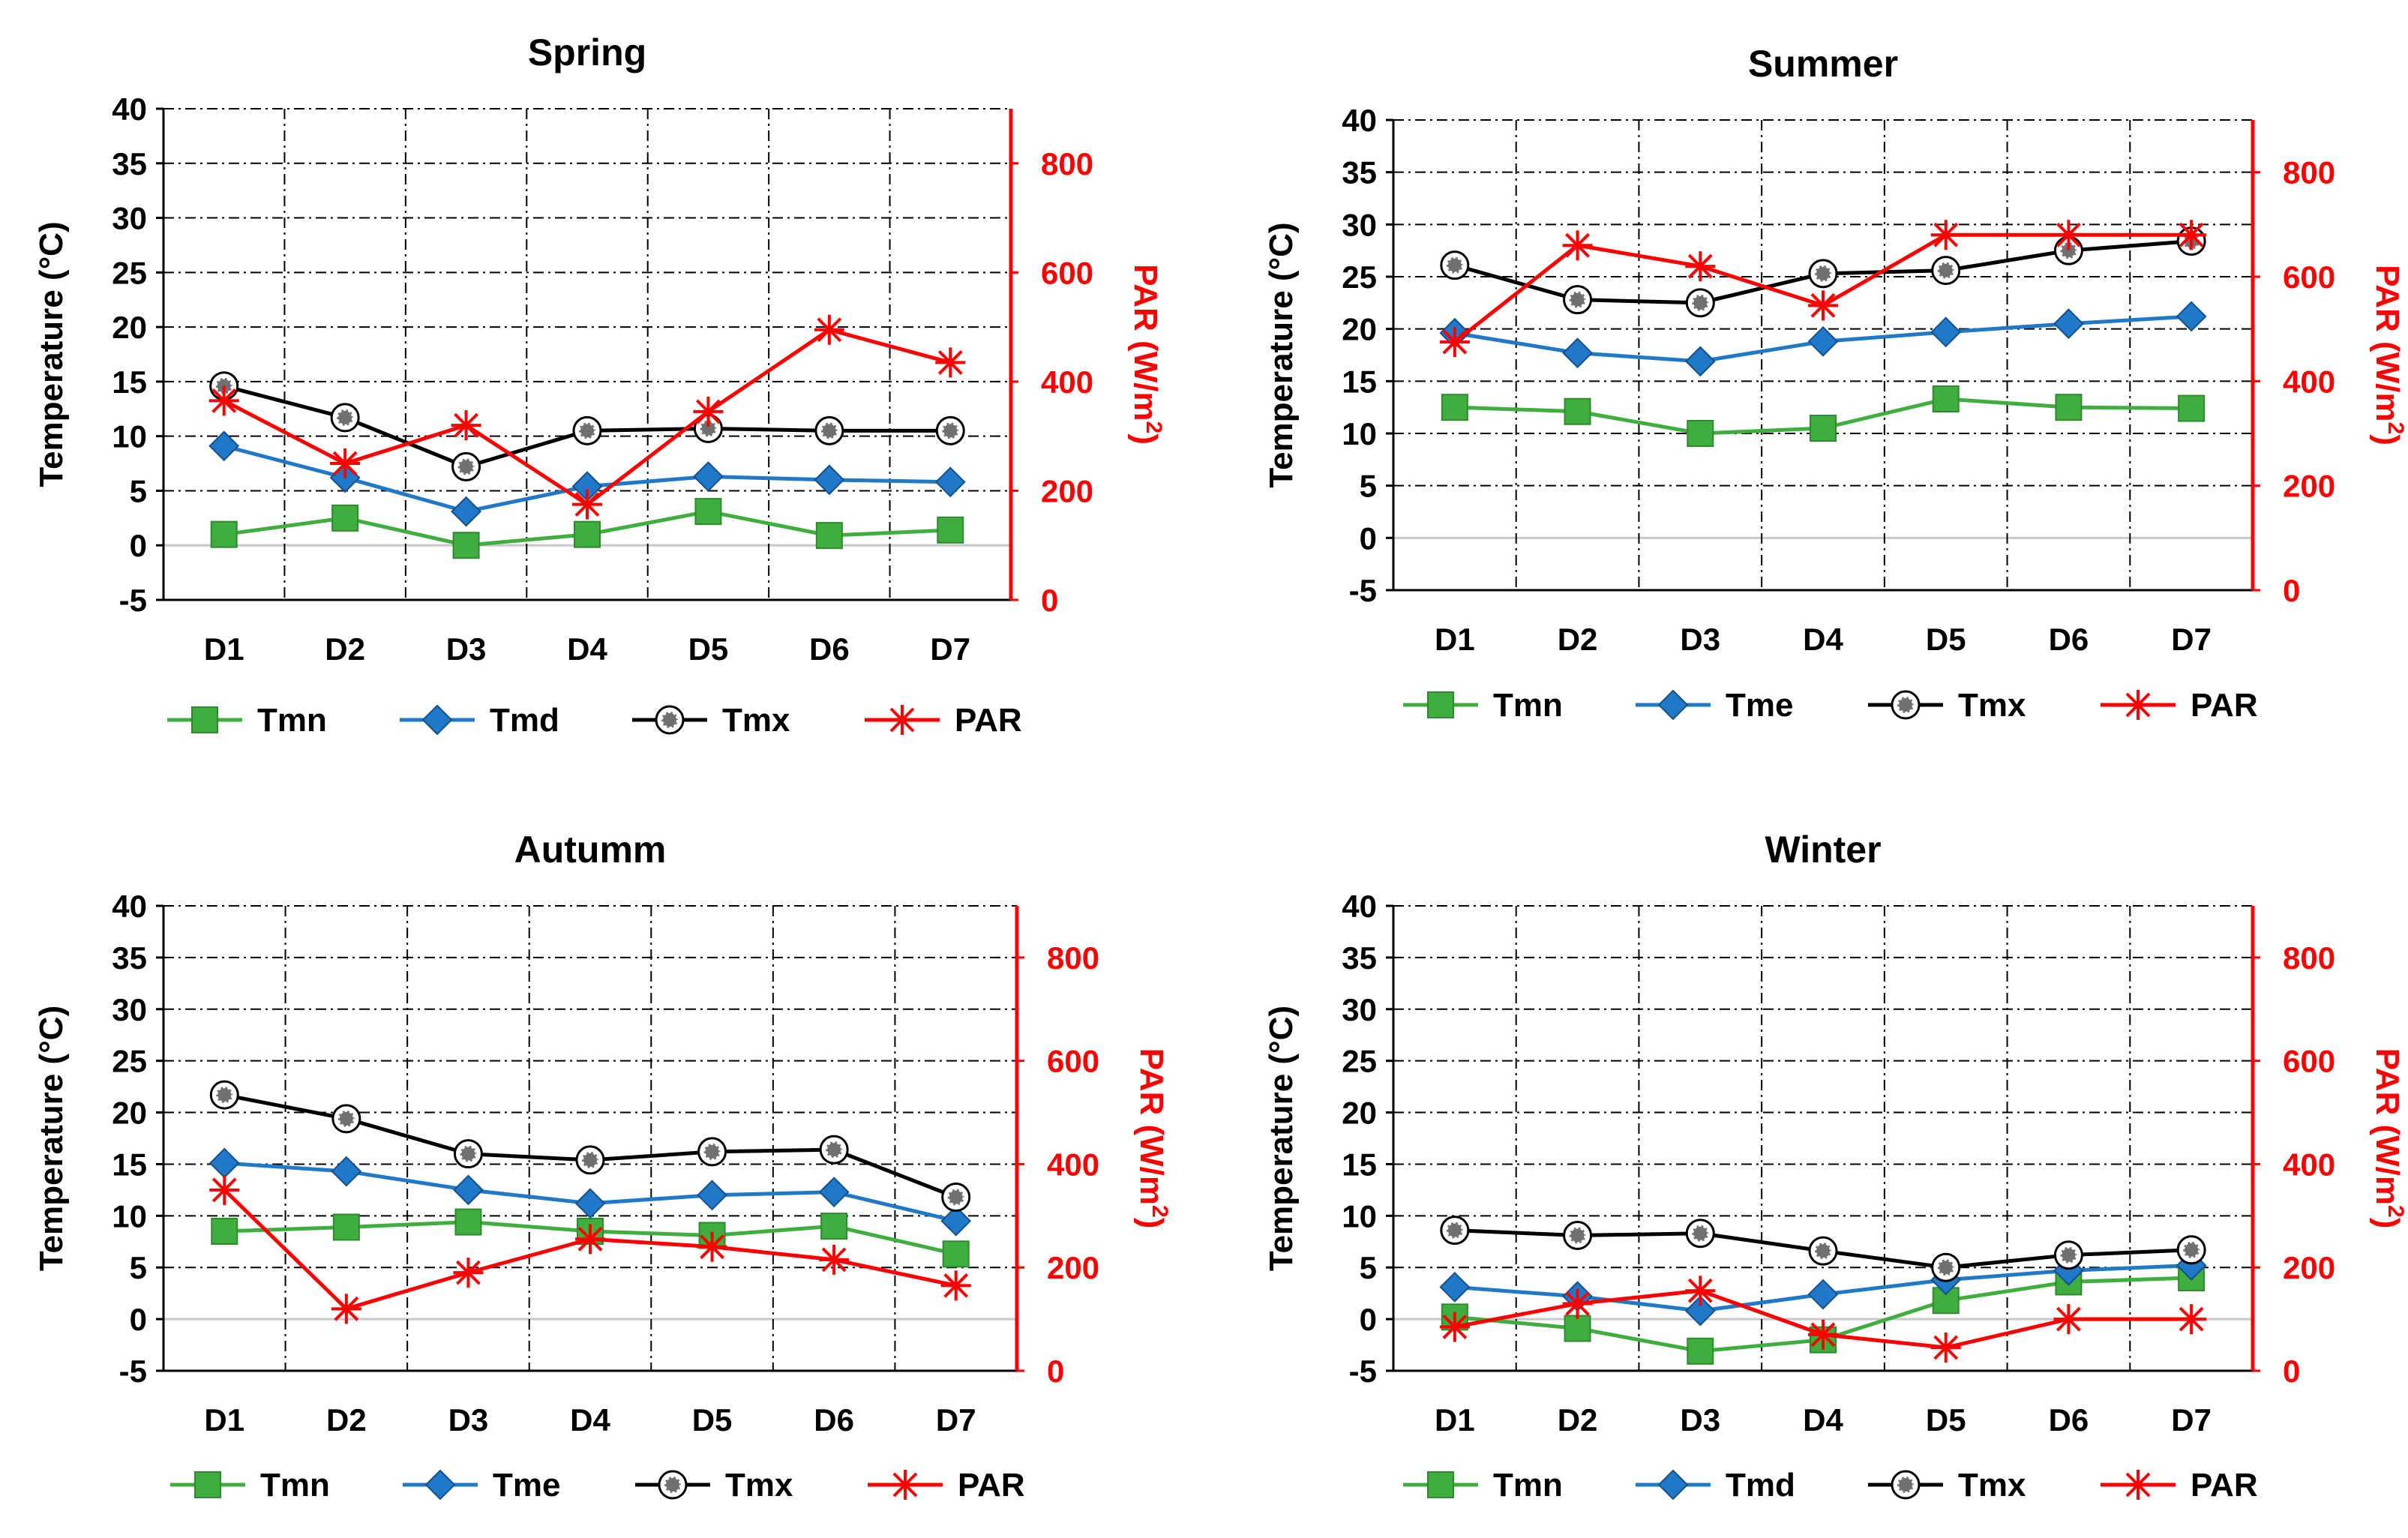  I want to click on y2-tick-label: 400, so click(2309, 1164).